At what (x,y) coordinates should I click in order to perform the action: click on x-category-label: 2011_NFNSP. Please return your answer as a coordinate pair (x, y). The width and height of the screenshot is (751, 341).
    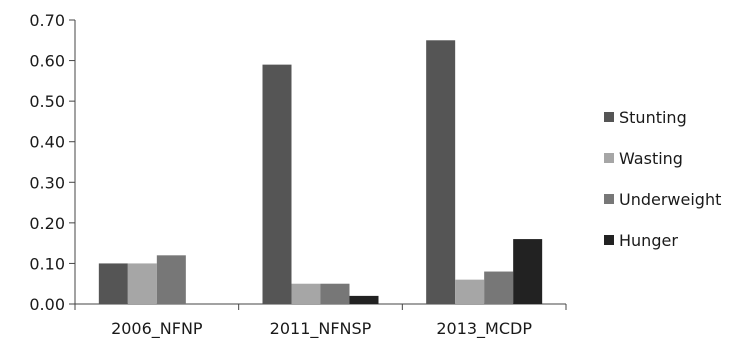
    Looking at the image, I should click on (321, 329).